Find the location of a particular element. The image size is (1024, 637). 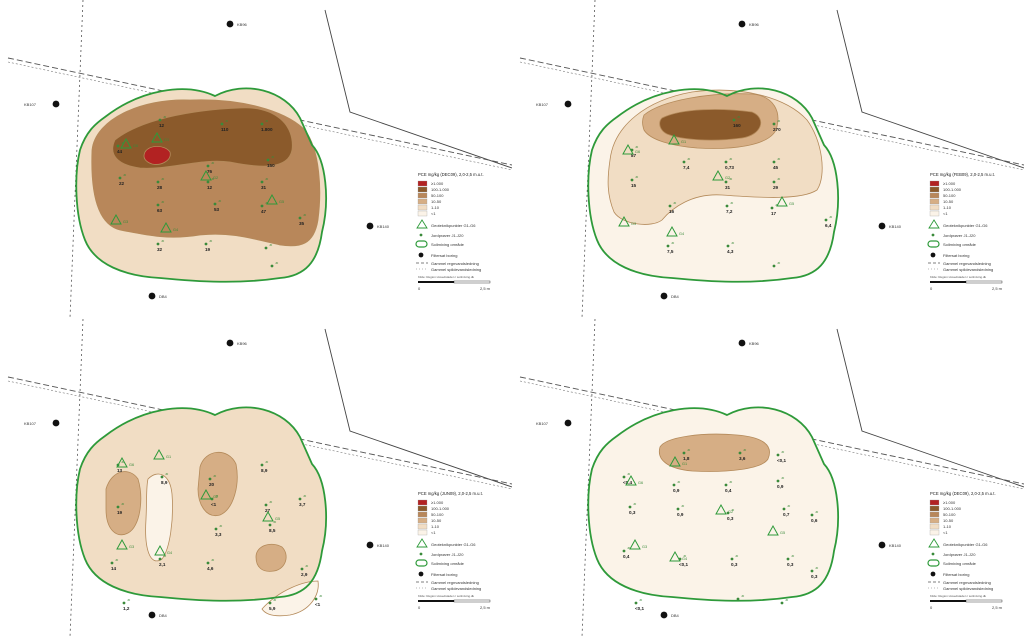

legend-waste-label: Gammel spildevandsledning is located at coordinates (968, 588).